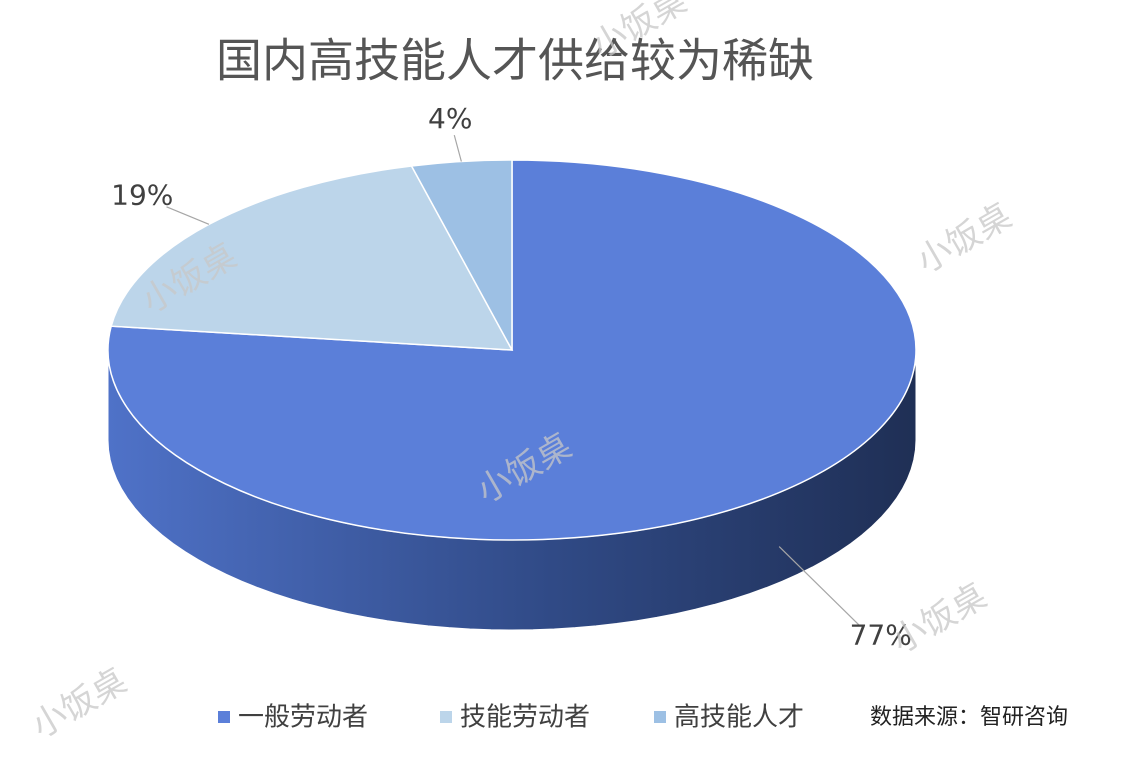 Image resolution: width=1137 pixels, height=765 pixels. I want to click on legend-label: 技能劳动者, so click(525, 718).